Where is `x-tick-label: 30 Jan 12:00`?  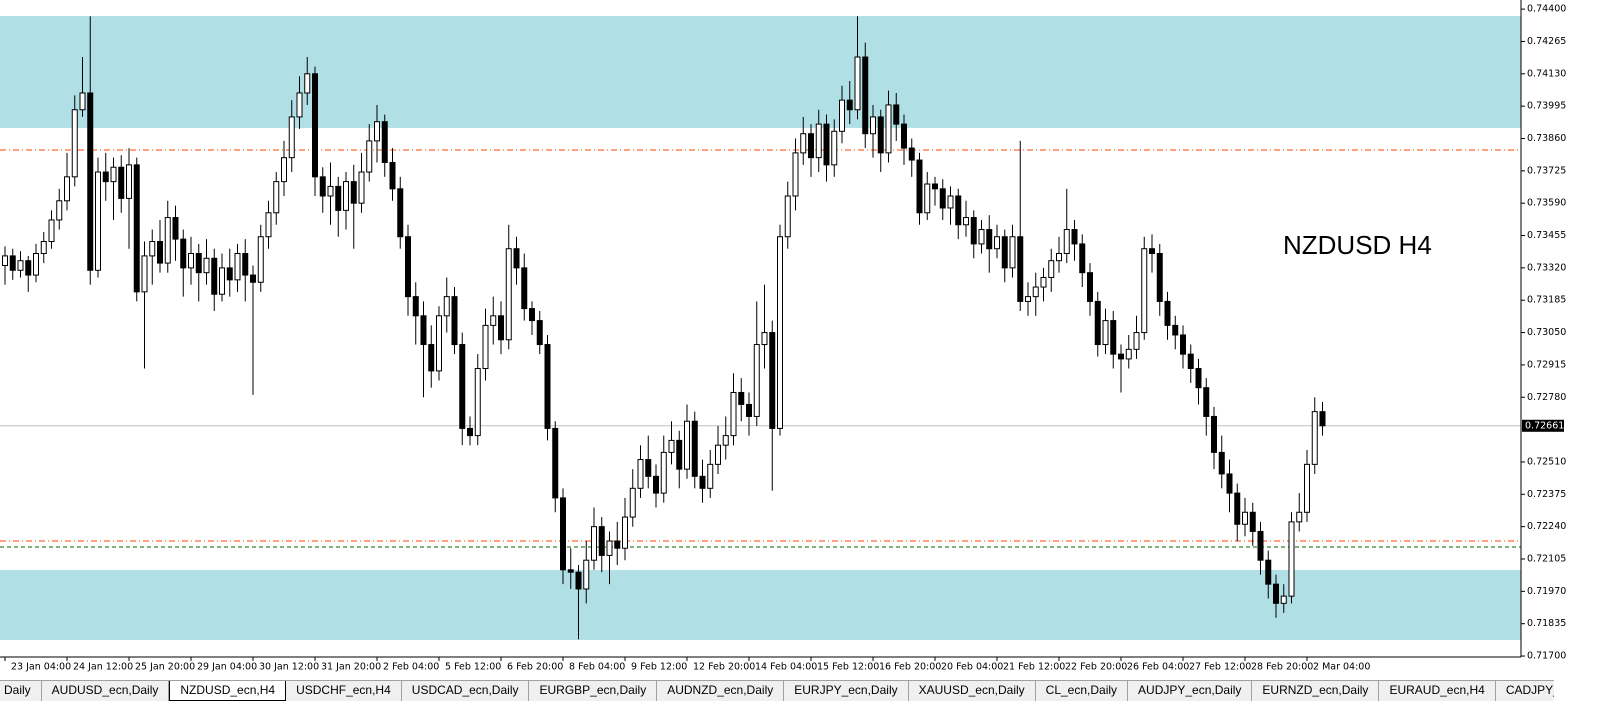 x-tick-label: 30 Jan 12:00 is located at coordinates (289, 667).